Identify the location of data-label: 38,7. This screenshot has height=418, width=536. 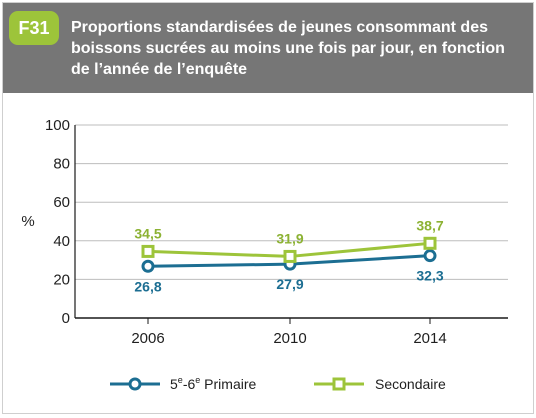
(429, 225).